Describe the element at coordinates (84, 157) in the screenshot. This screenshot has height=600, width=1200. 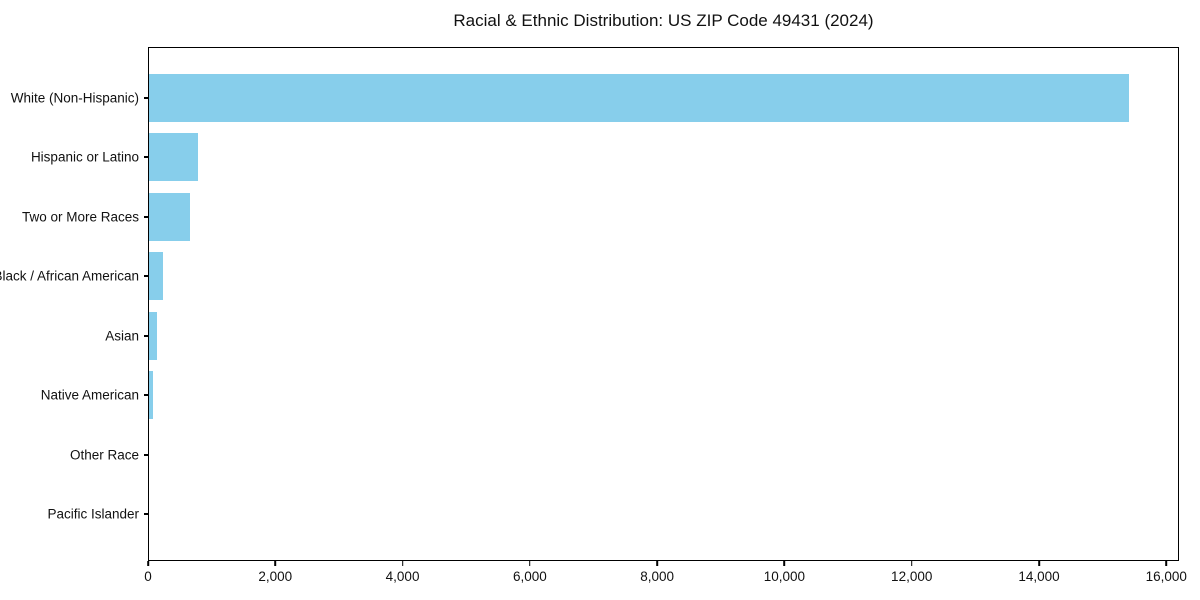
I see `y-tick-label: Hispanic or Latino` at that location.